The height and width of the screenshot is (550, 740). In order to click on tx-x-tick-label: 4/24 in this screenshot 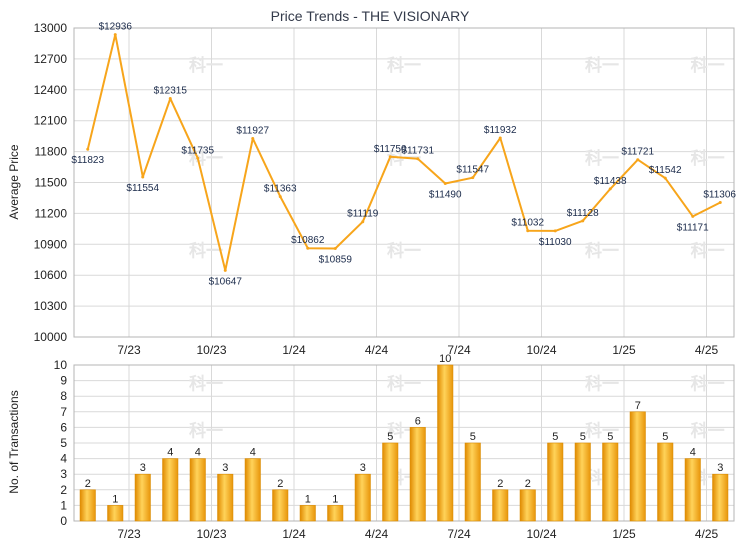, I will do `click(377, 534)`.